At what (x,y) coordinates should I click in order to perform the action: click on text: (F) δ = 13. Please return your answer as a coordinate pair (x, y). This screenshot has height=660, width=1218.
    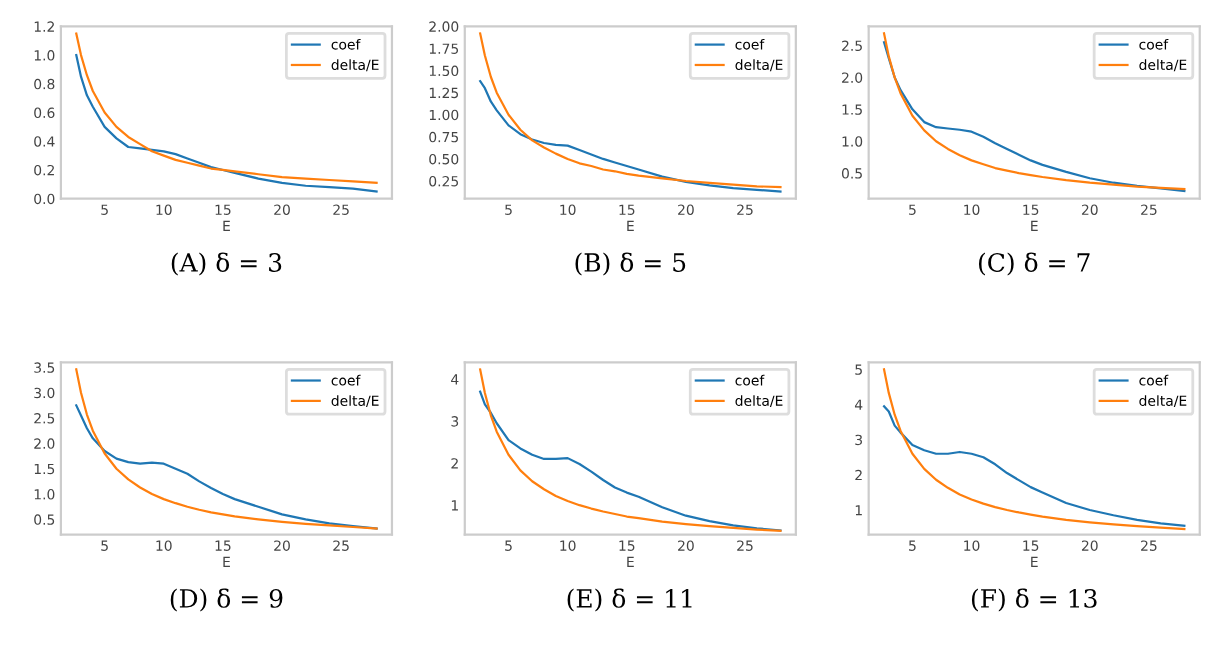
    Looking at the image, I should click on (1034, 600).